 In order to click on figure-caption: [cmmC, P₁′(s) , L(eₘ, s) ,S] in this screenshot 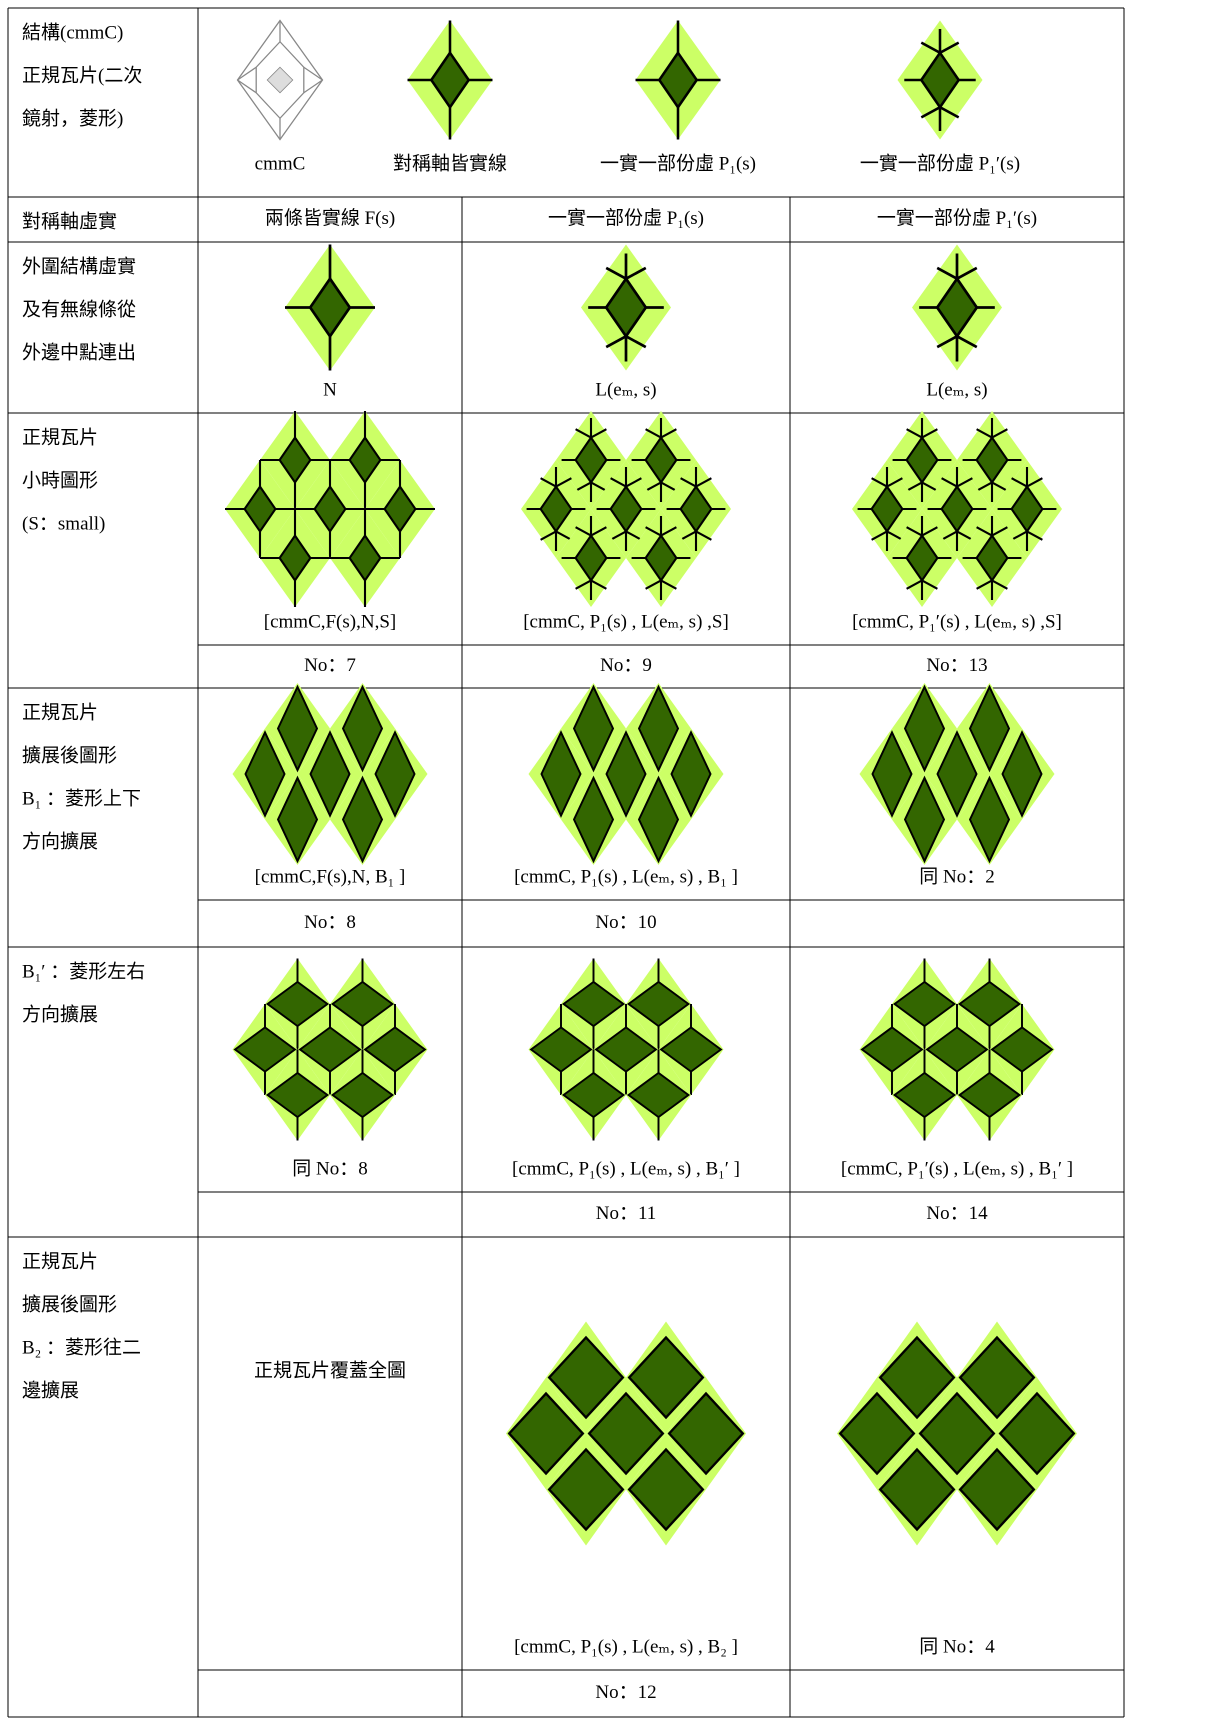, I will do `click(957, 621)`.